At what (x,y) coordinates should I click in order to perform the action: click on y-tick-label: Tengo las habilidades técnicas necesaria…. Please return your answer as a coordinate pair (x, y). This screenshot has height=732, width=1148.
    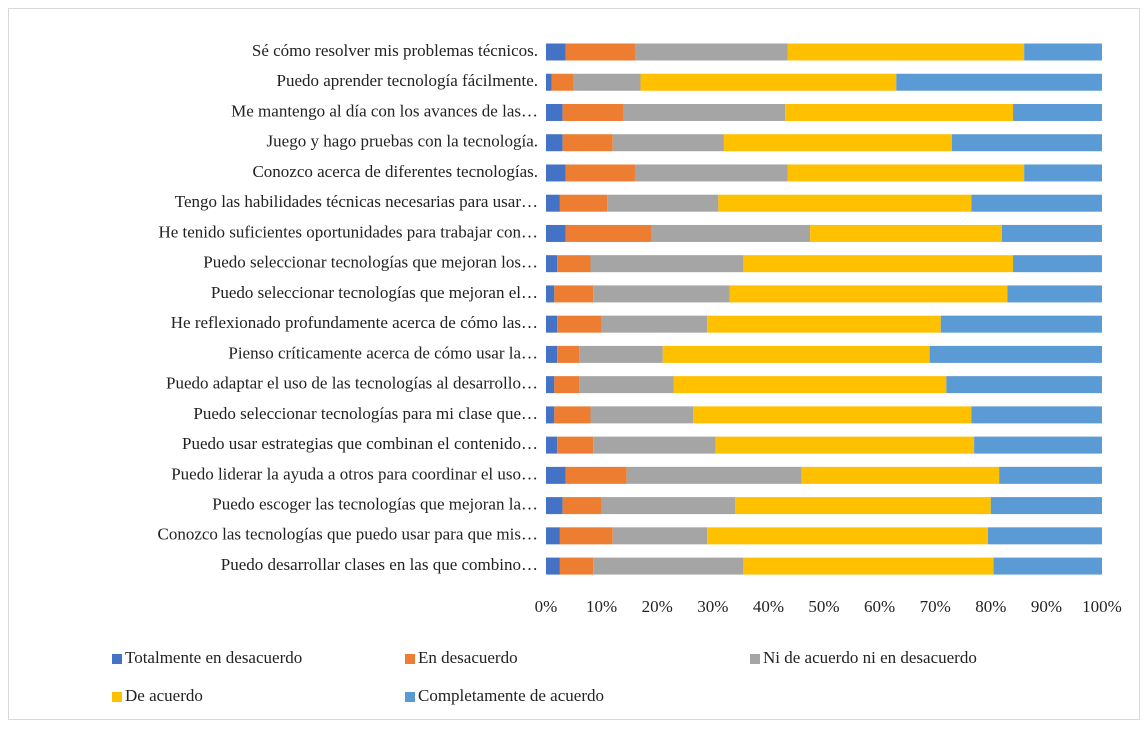
    Looking at the image, I should click on (356, 201).